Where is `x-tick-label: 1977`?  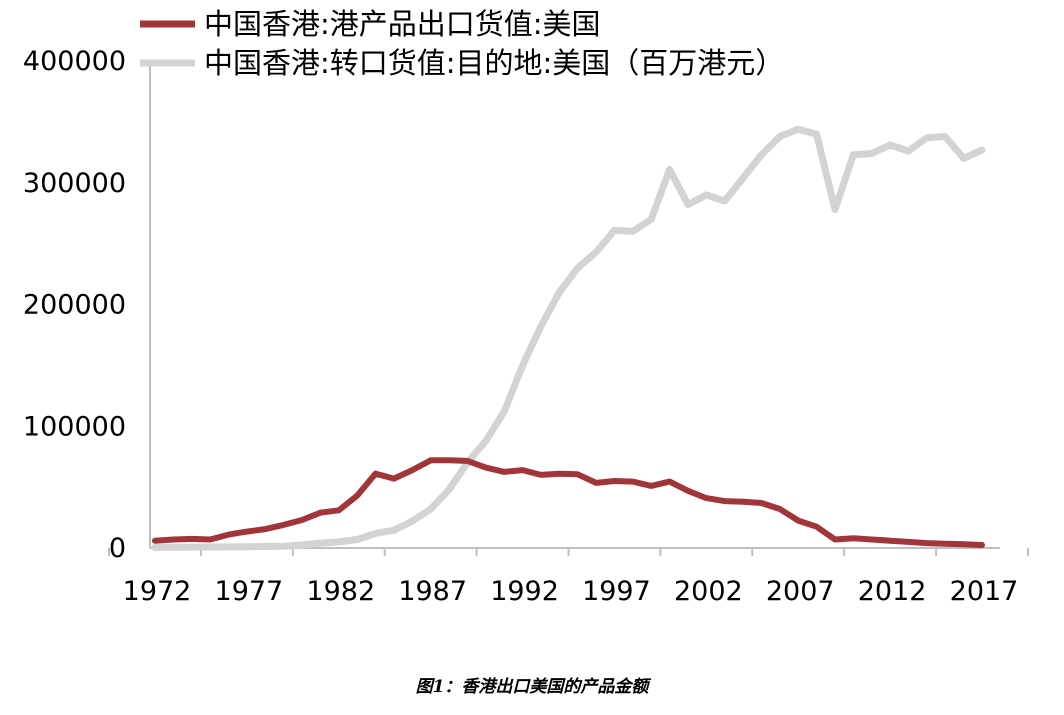
x-tick-label: 1977 is located at coordinates (249, 591).